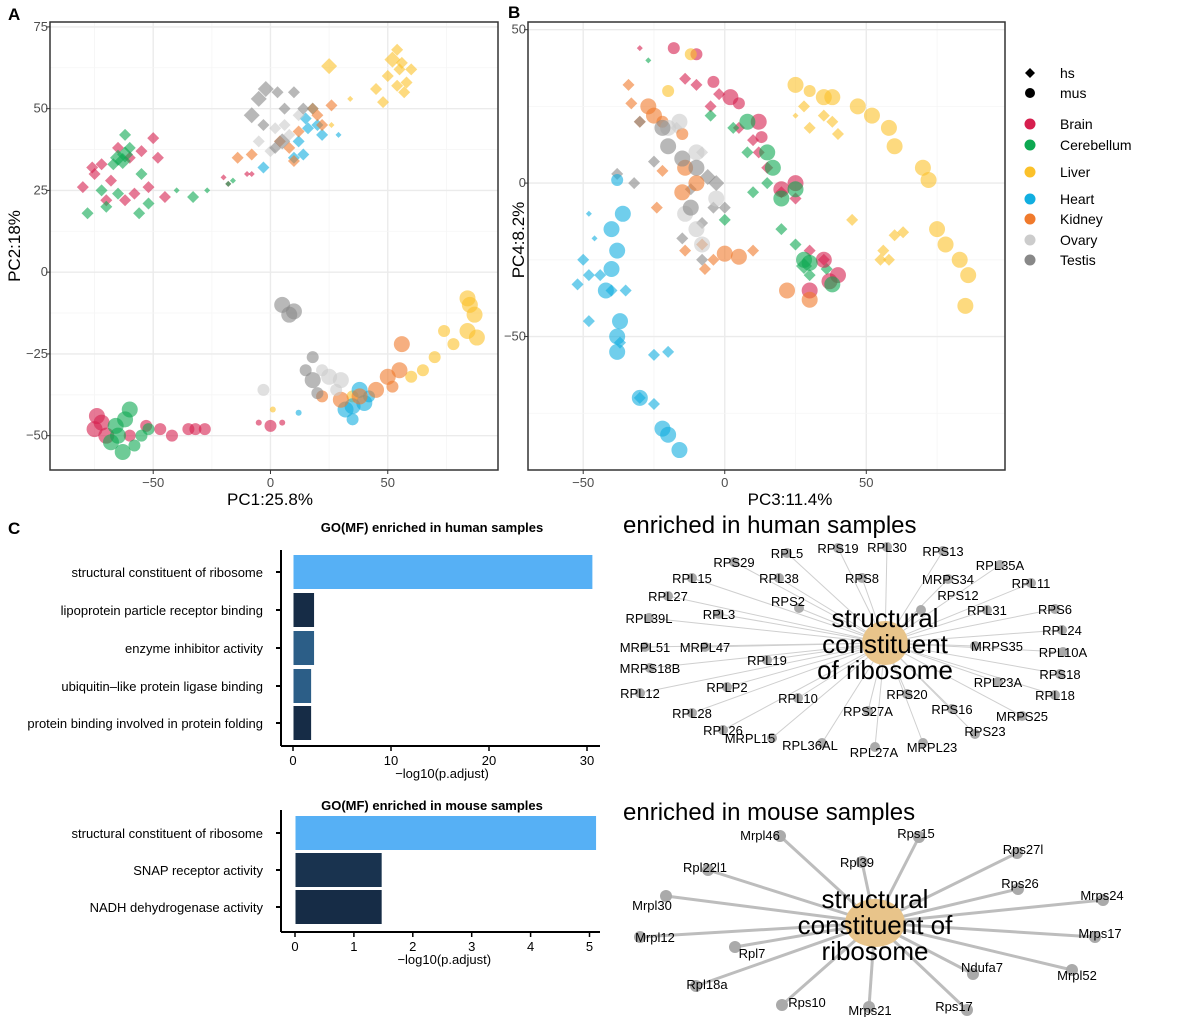 The height and width of the screenshot is (1017, 1200). Describe the element at coordinates (696, 167) in the screenshot. I see `point-mus-testis` at that location.